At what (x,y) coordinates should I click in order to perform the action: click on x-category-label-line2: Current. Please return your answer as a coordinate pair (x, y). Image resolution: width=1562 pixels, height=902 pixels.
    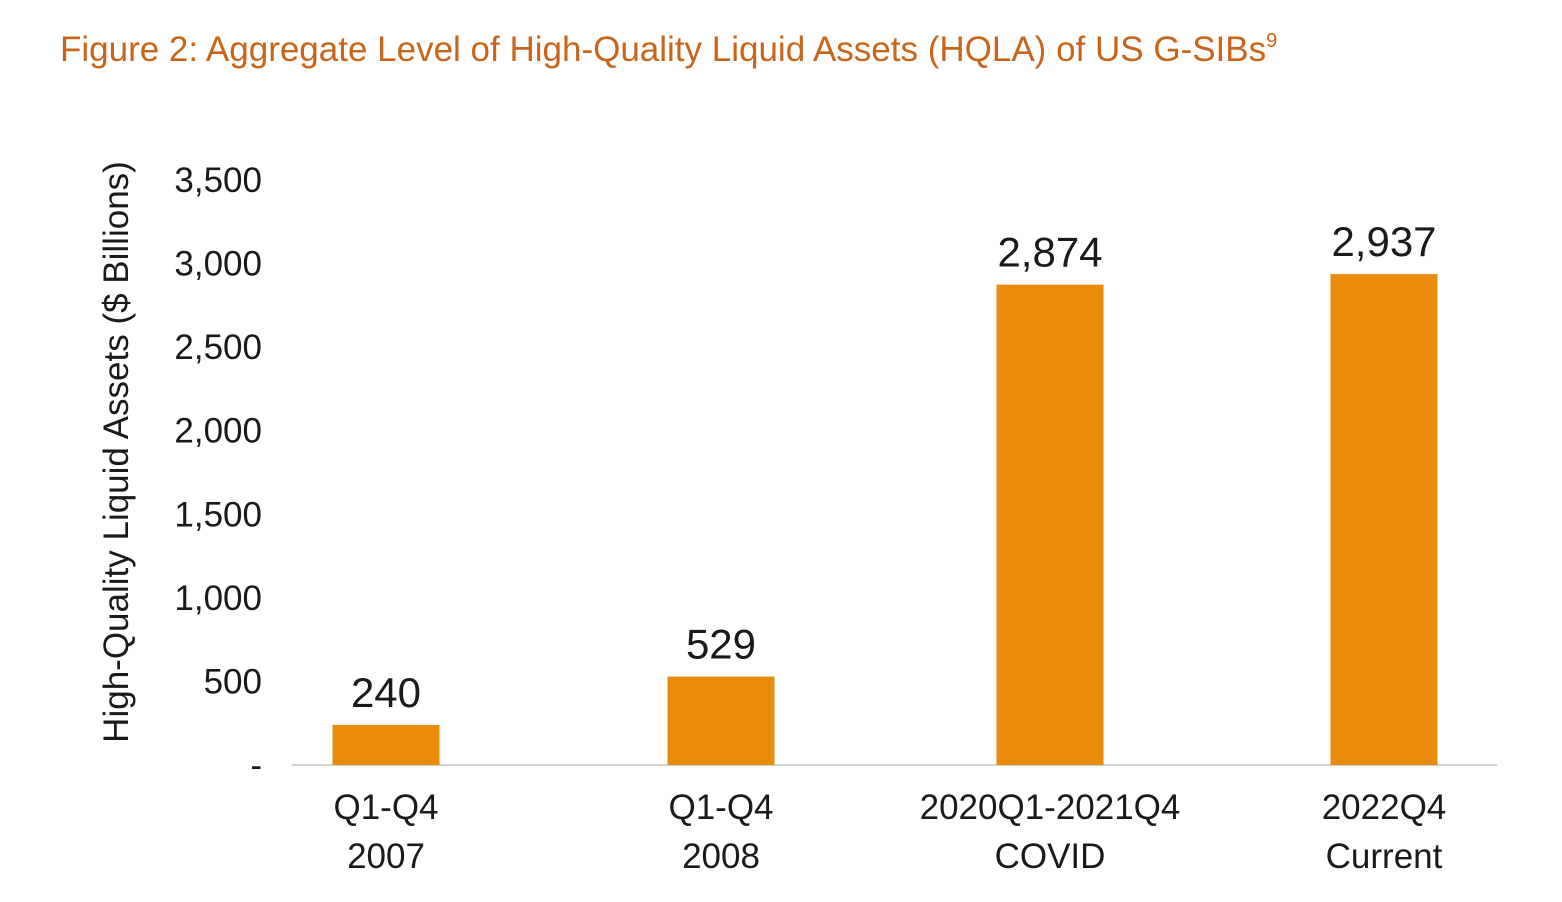
    Looking at the image, I should click on (1384, 856).